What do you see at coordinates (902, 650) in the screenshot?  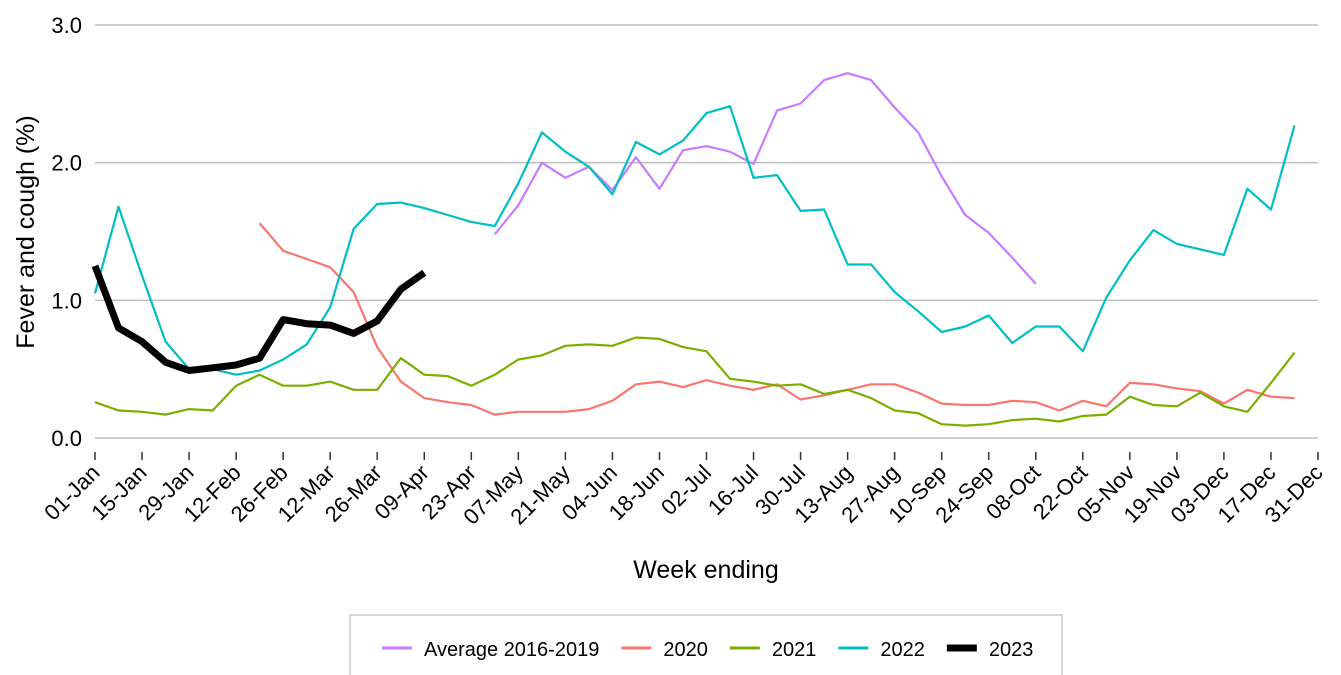 I see `legend-label: 2022` at bounding box center [902, 650].